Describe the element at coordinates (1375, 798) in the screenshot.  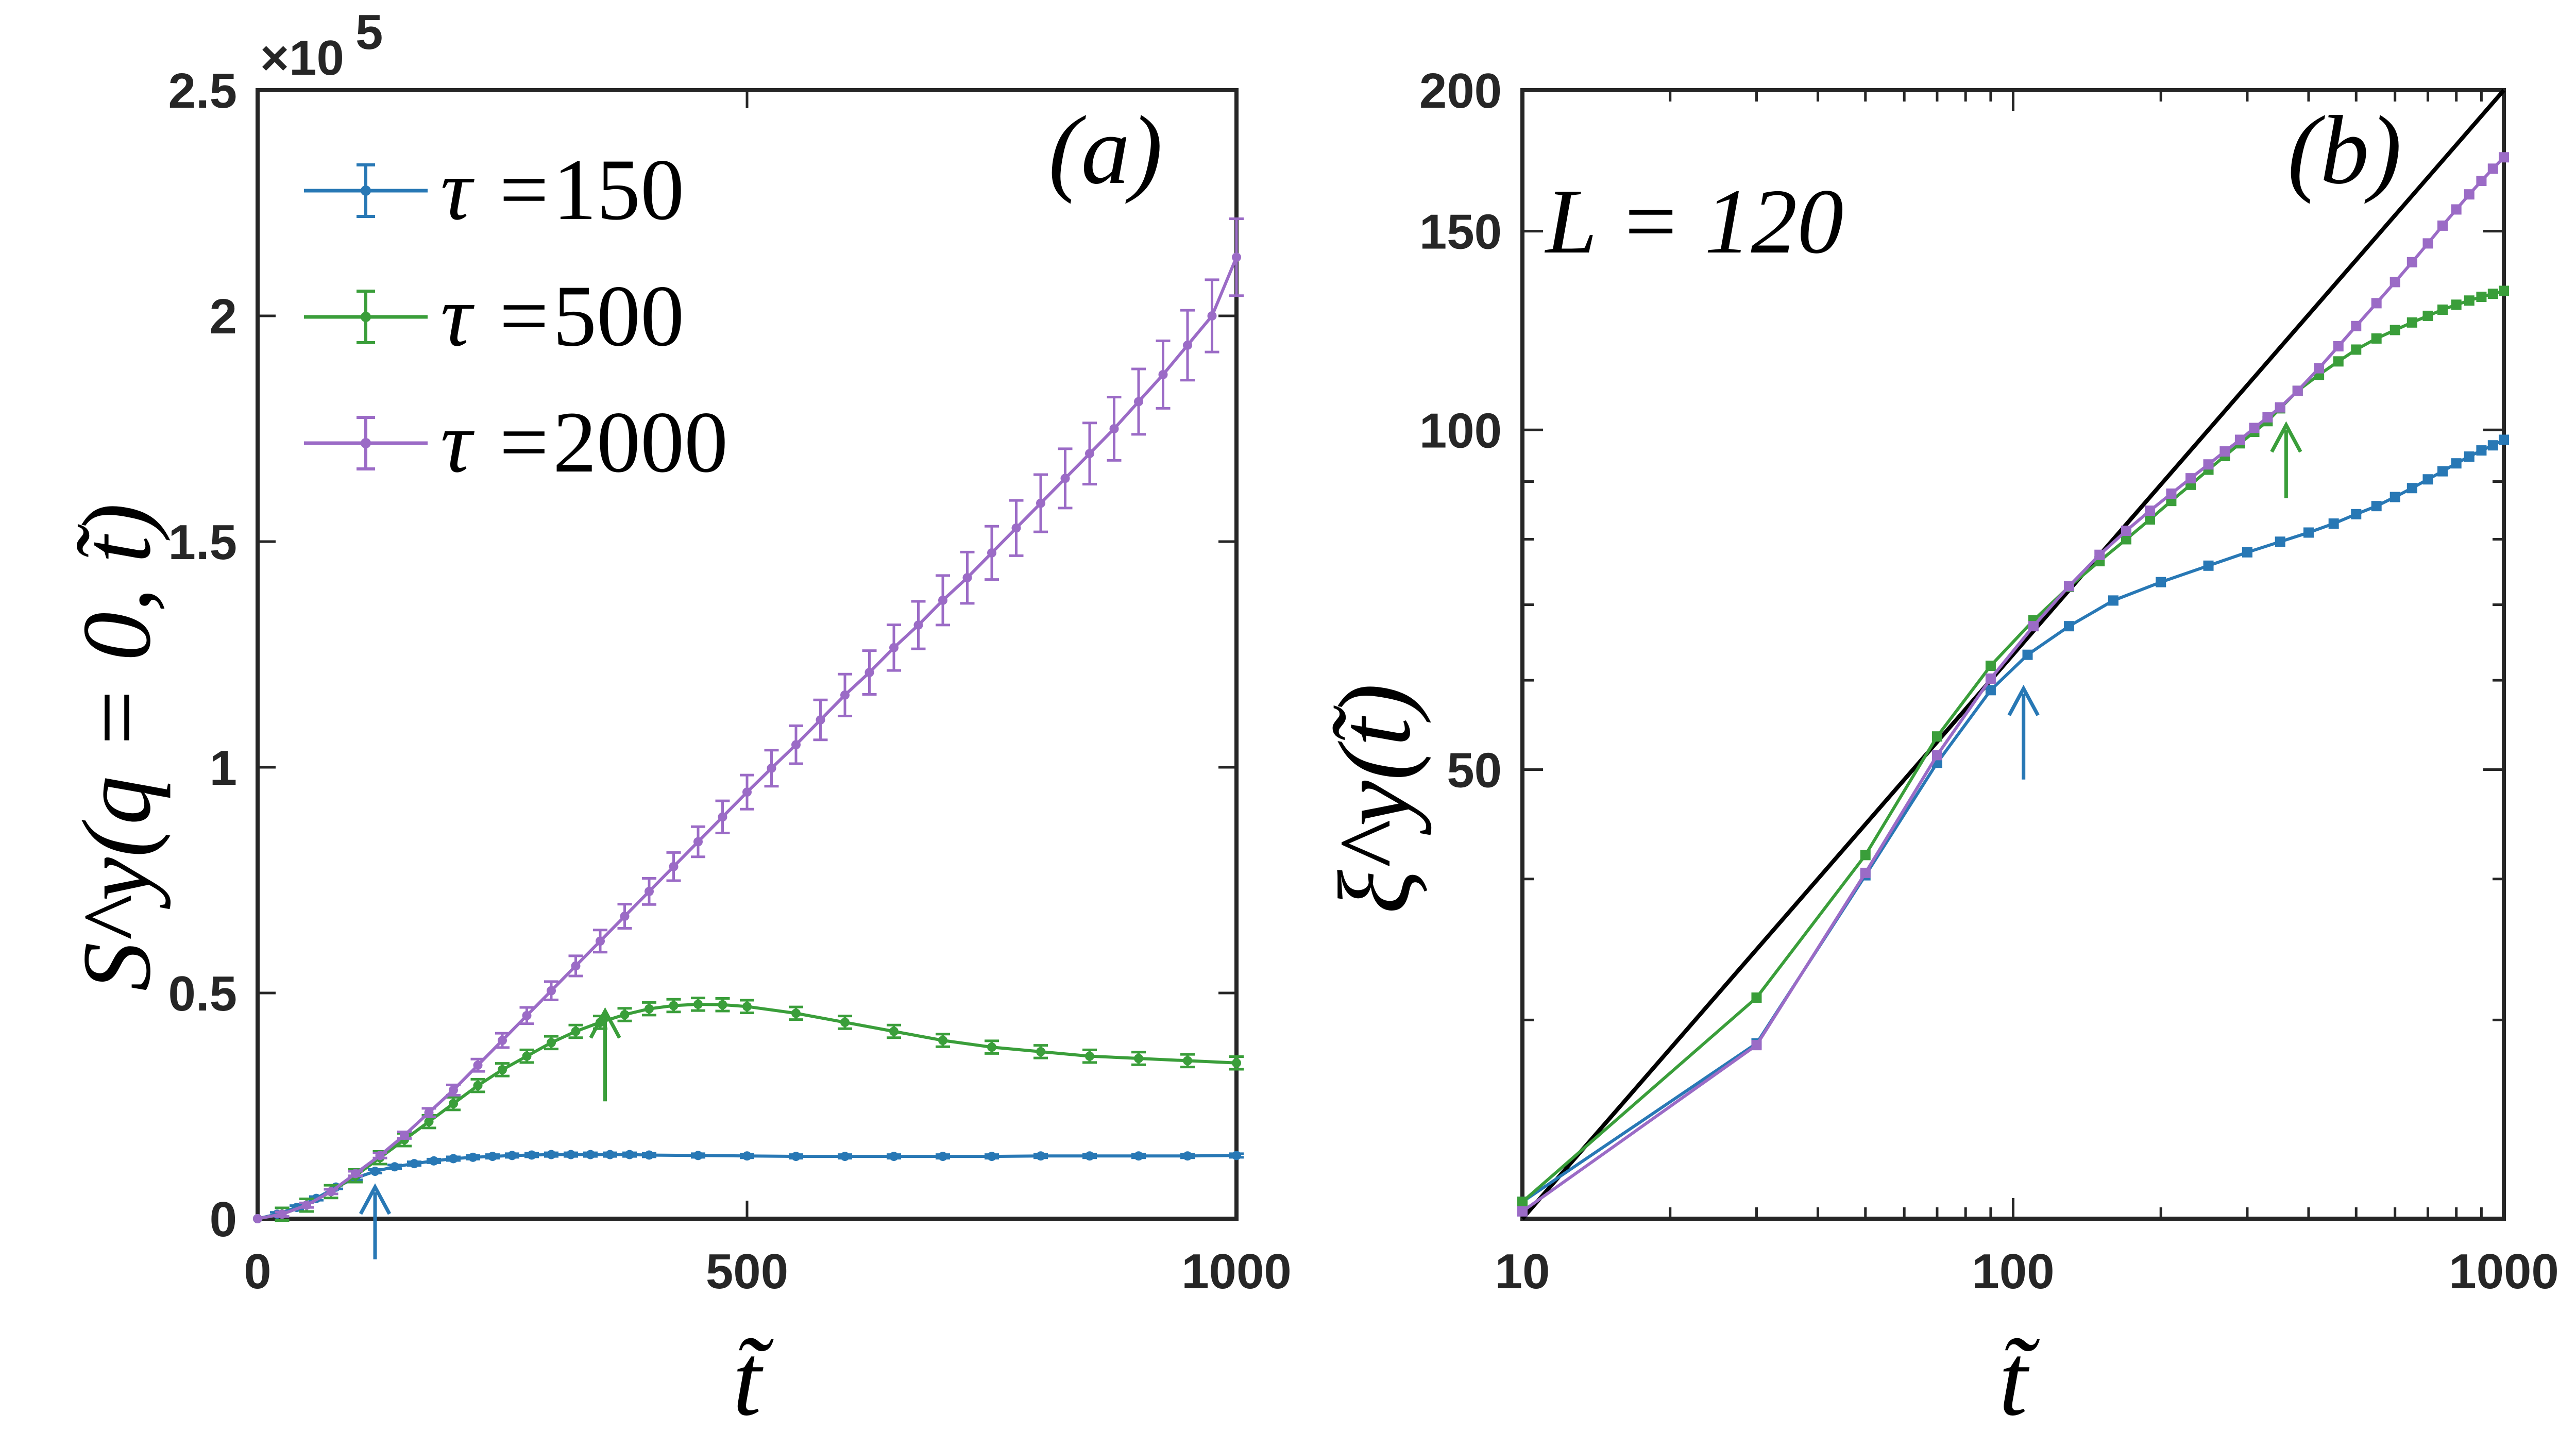
I see `y-axis-label-b: ξ^y(t̃)` at that location.